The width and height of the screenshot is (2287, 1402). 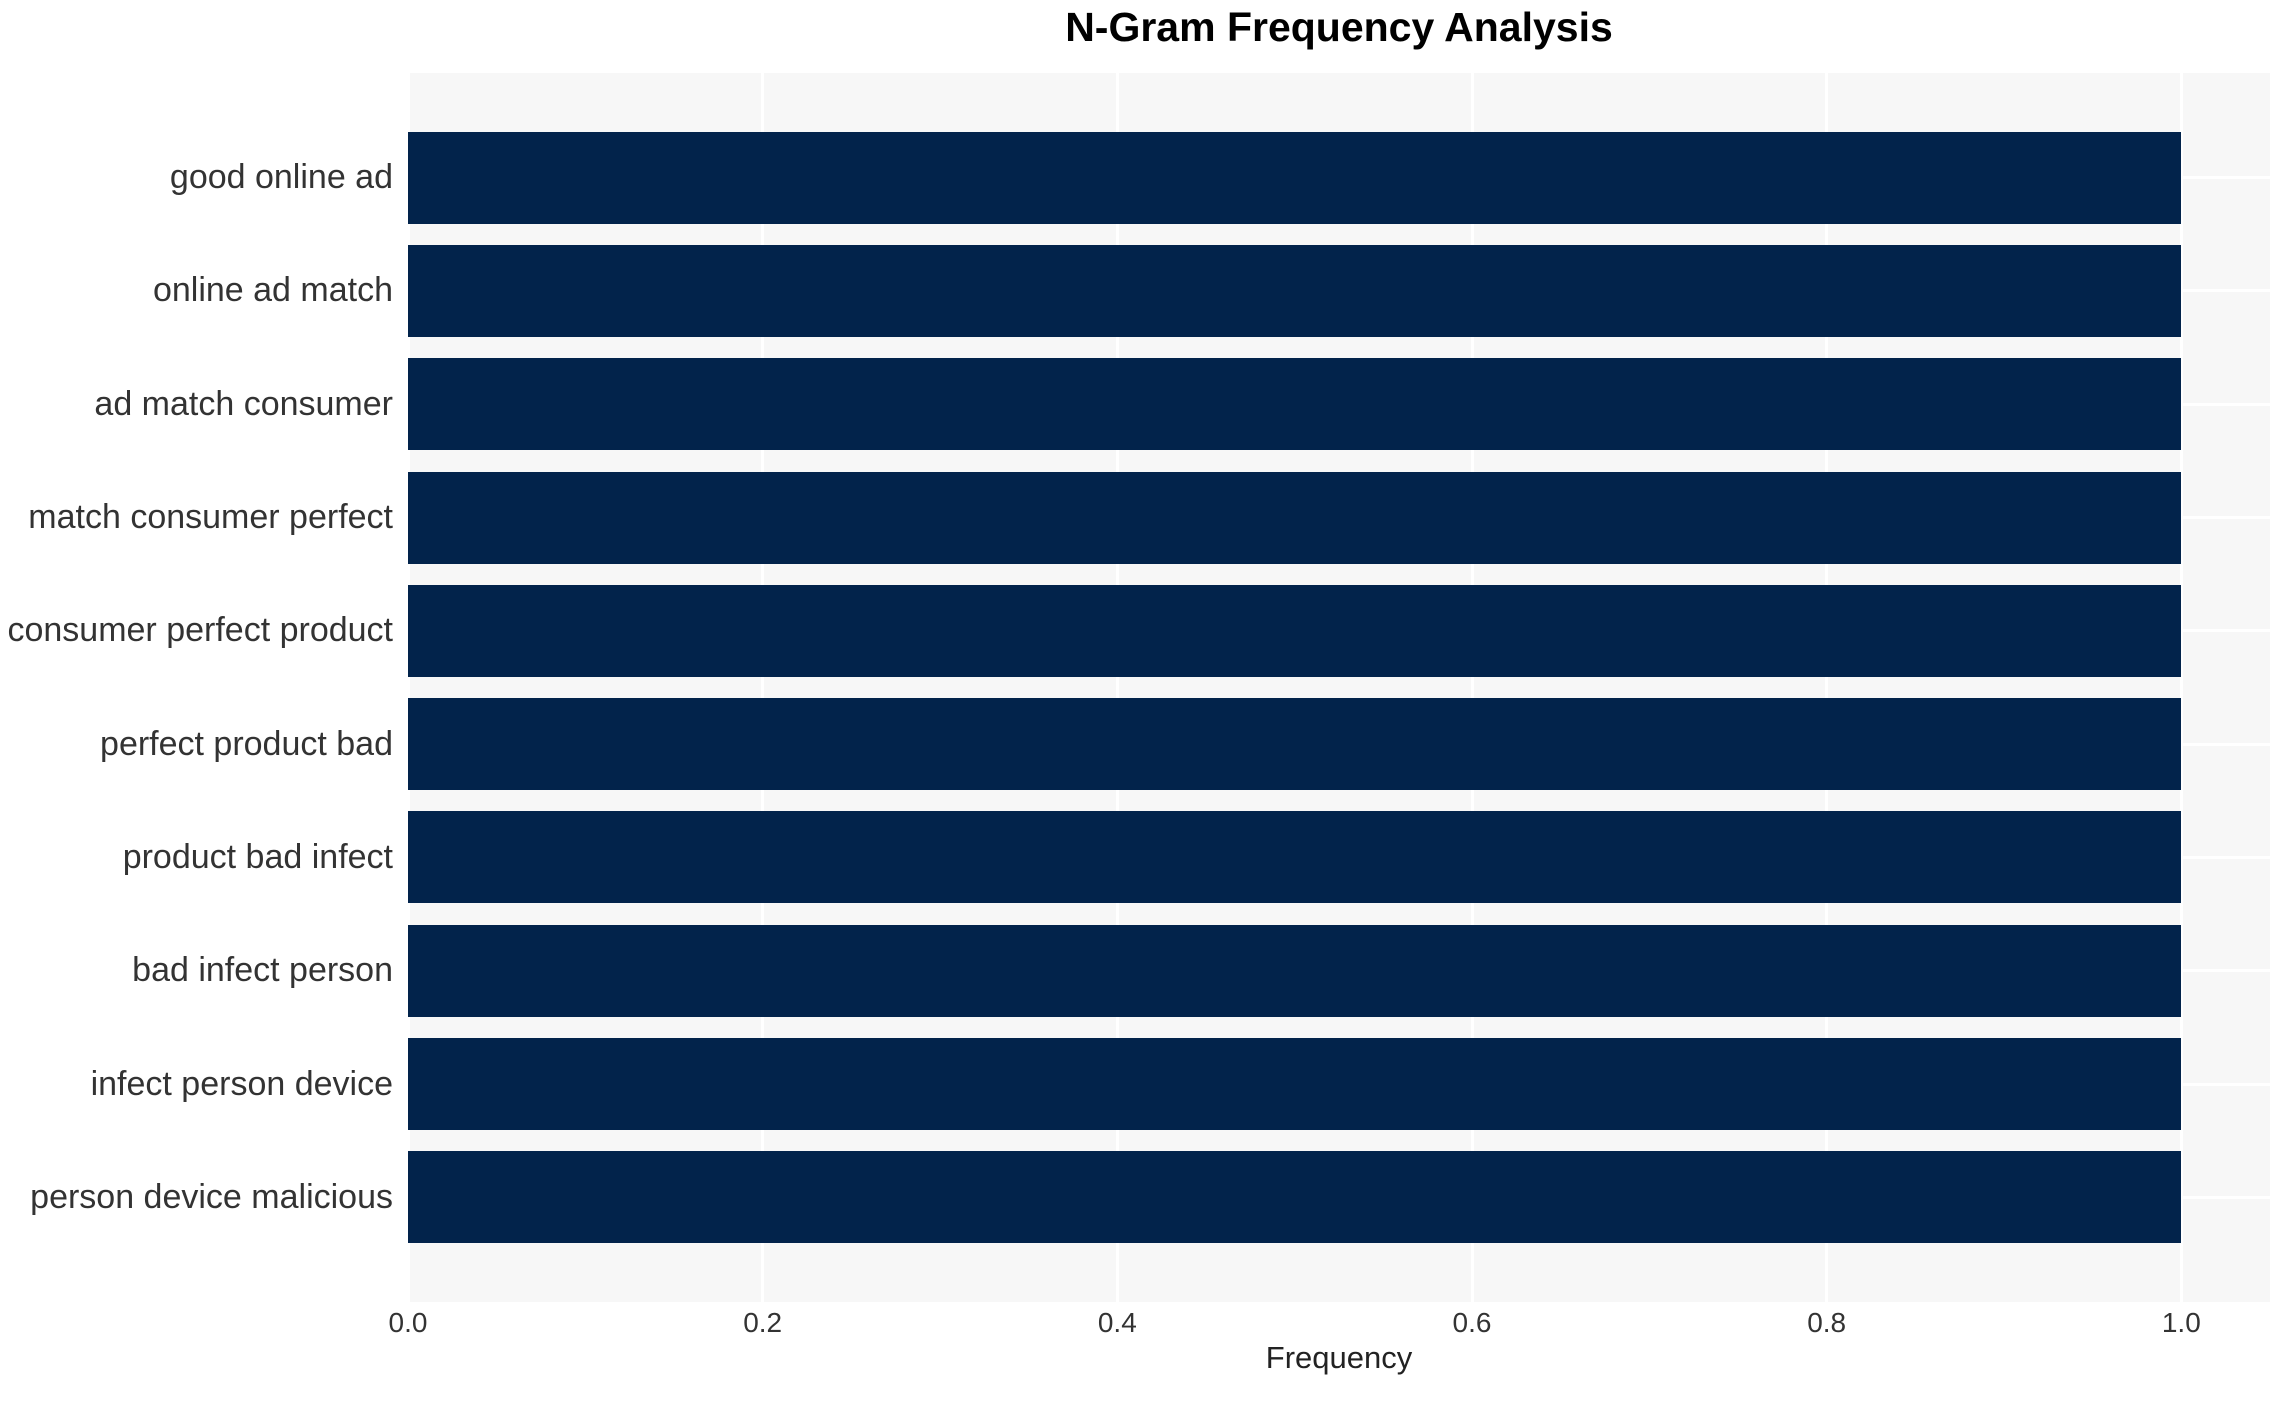 What do you see at coordinates (763, 1322) in the screenshot?
I see `x-tick-label: 0.2` at bounding box center [763, 1322].